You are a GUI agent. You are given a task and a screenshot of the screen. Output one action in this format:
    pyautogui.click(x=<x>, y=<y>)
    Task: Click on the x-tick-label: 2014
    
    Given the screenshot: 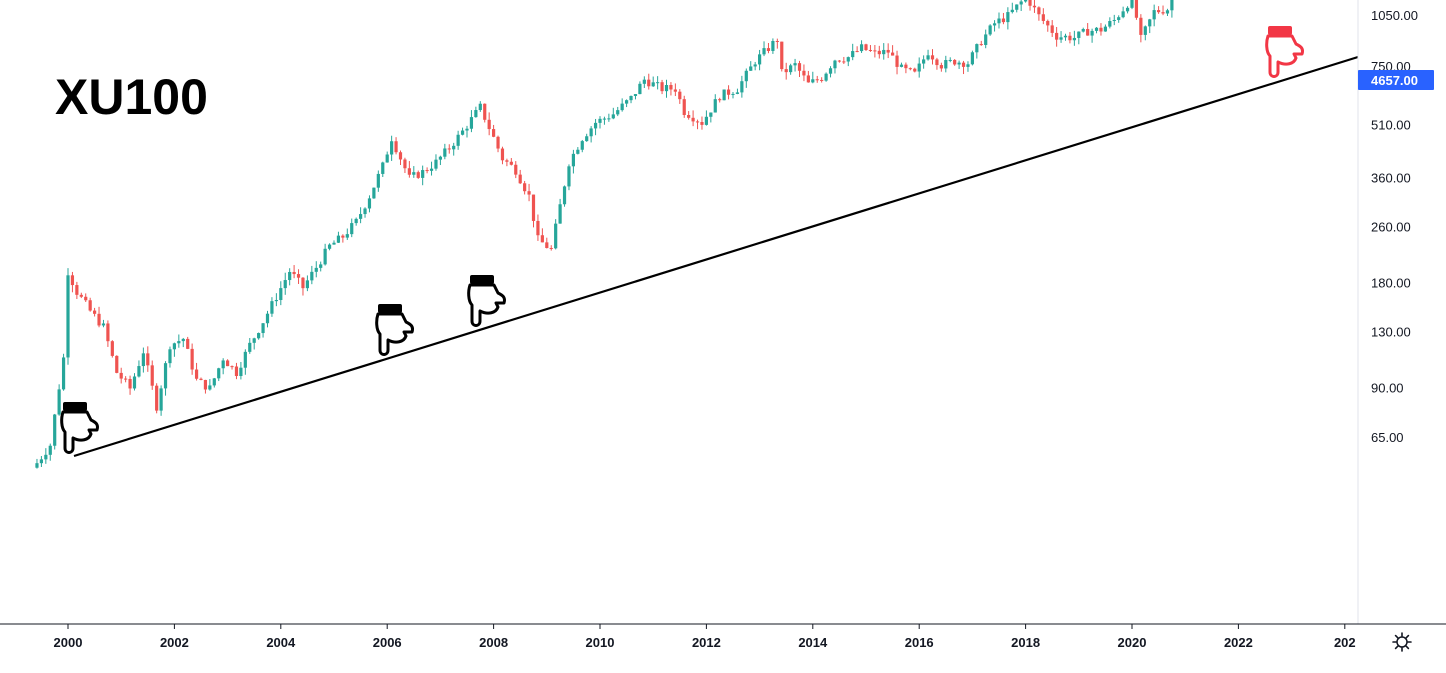 What is the action you would take?
    pyautogui.click(x=813, y=642)
    